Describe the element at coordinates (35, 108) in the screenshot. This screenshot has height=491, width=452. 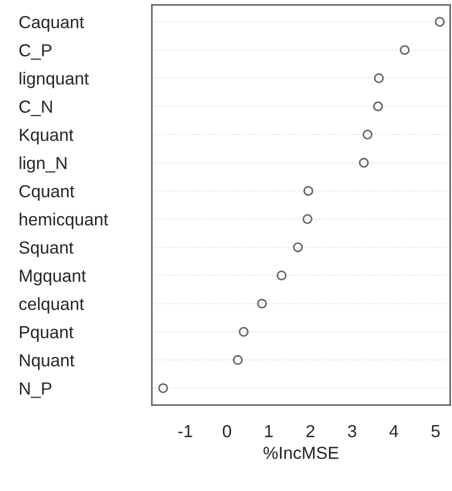
I see `y-tick-label: C_N` at that location.